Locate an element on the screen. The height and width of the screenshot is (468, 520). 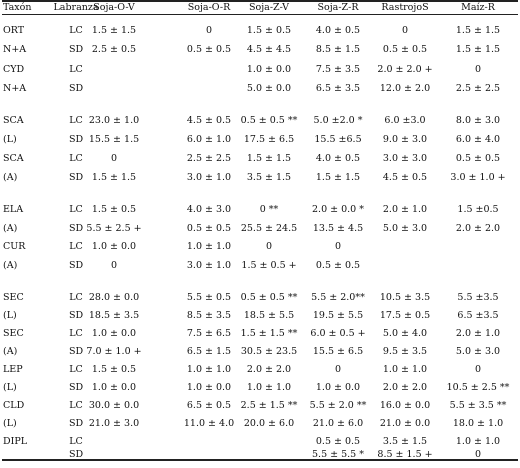
cell-soja-z-r: 5.5 ± 2.0** is located at coordinates (338, 297).